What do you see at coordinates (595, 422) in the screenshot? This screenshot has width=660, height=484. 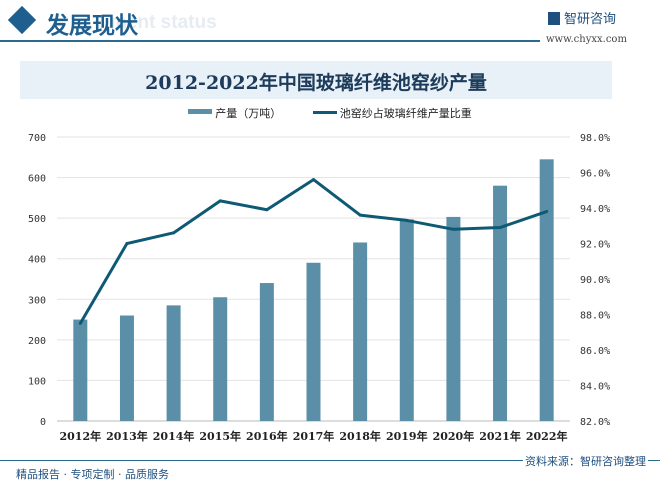 I see `y-right-tick-label: 82.0%` at bounding box center [595, 422].